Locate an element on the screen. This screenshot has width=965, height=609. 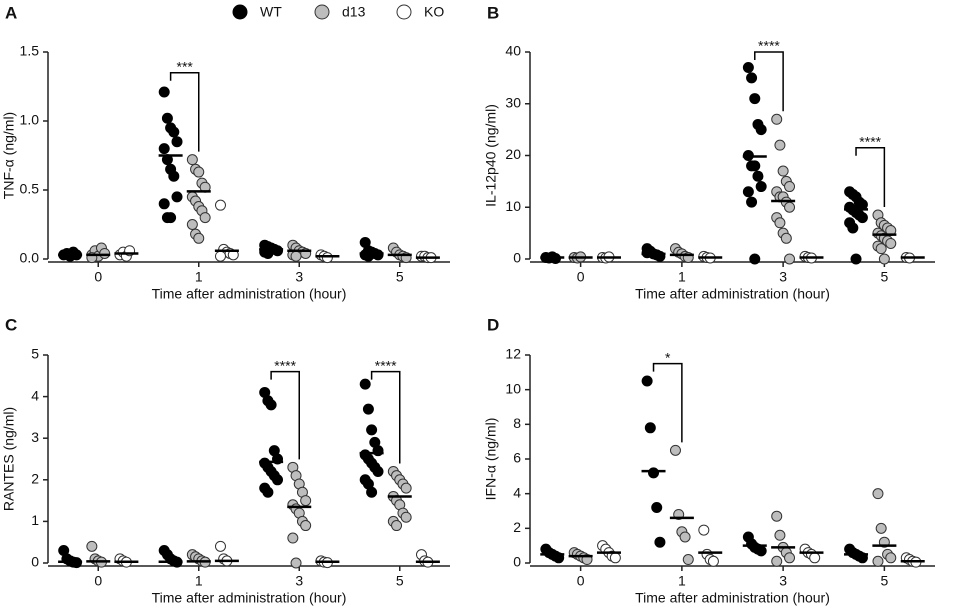
significance-label: * is located at coordinates (668, 357).